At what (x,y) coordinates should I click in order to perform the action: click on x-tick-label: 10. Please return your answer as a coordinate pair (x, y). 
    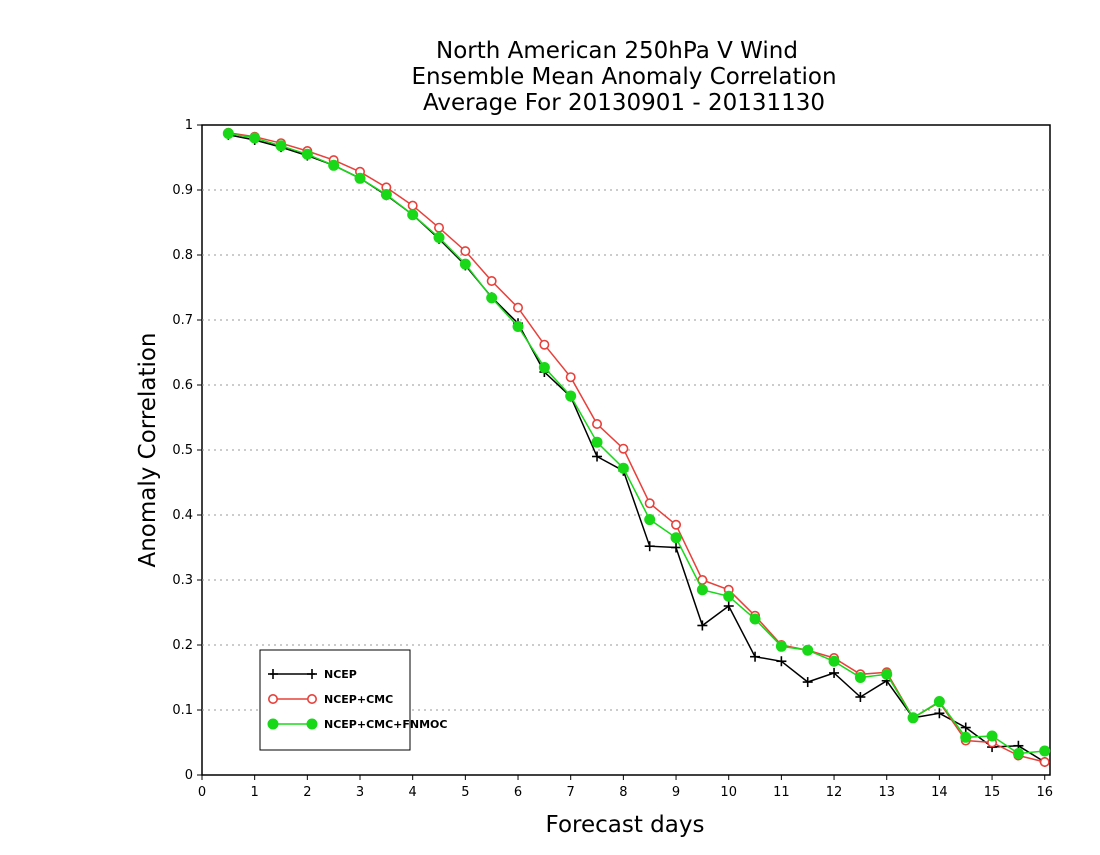
    Looking at the image, I should click on (728, 792).